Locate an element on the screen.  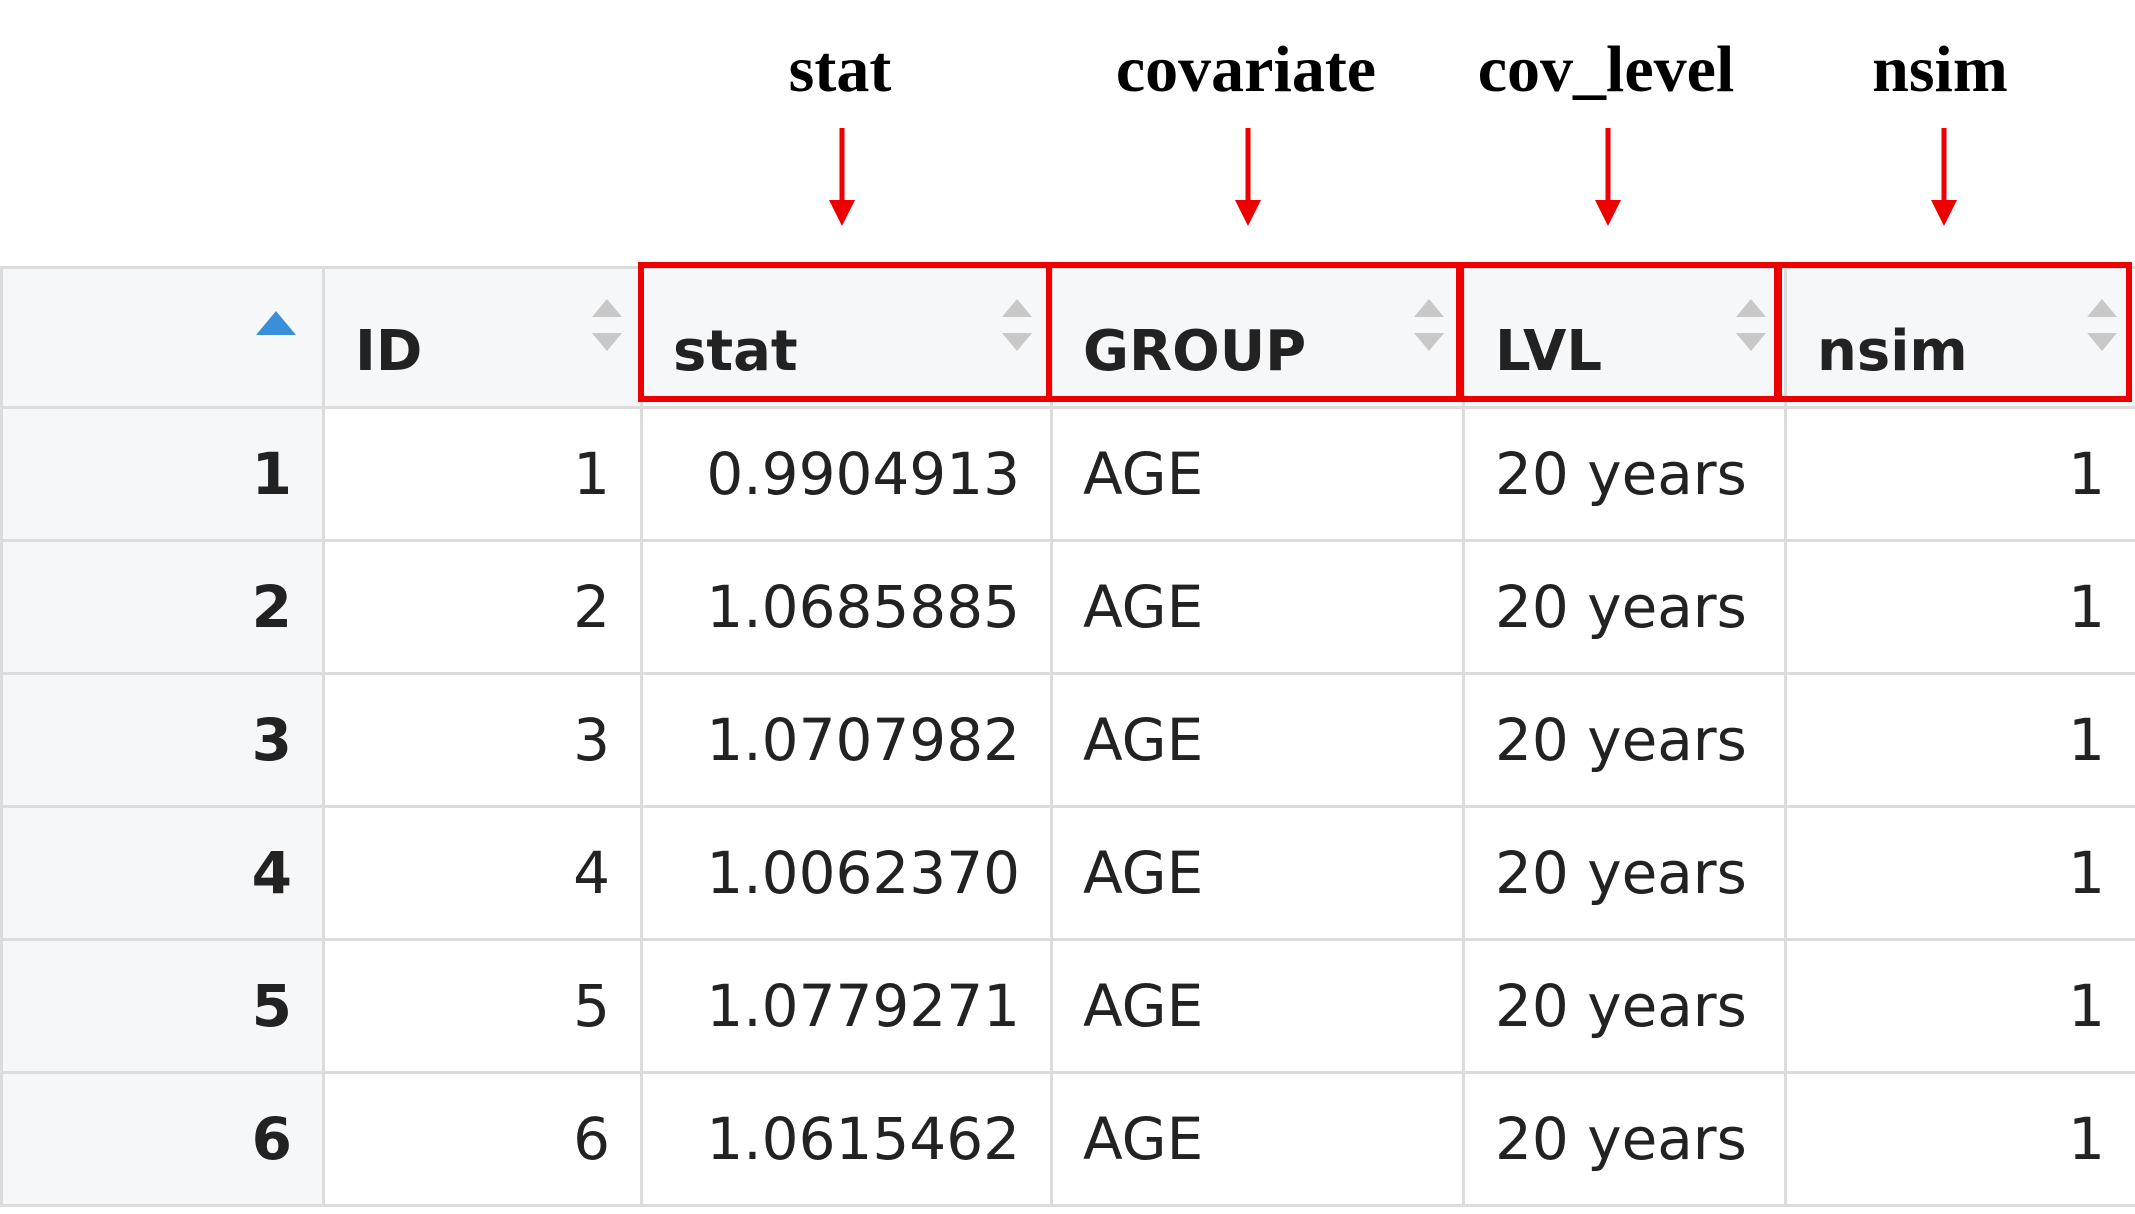
table-row: 1 1 0.9904913 AGE 20 years 1 is located at coordinates (1067, 474).